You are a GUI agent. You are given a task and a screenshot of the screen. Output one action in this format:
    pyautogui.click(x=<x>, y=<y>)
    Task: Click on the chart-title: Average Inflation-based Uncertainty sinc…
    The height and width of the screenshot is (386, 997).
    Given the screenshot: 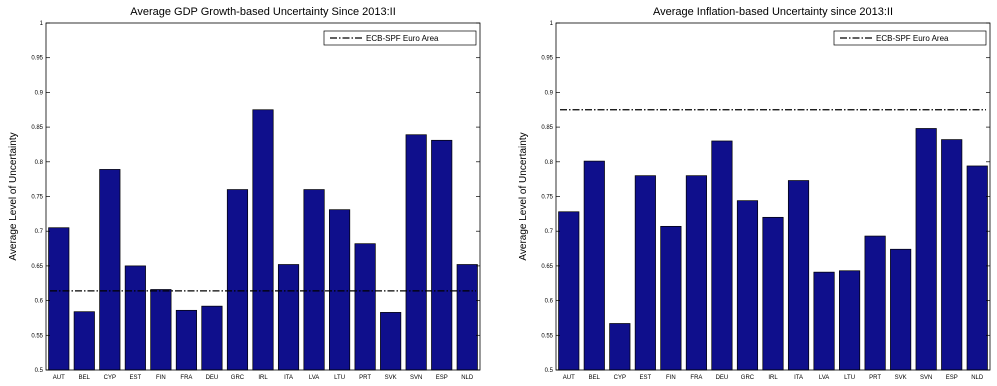 What is the action you would take?
    pyautogui.click(x=773, y=12)
    